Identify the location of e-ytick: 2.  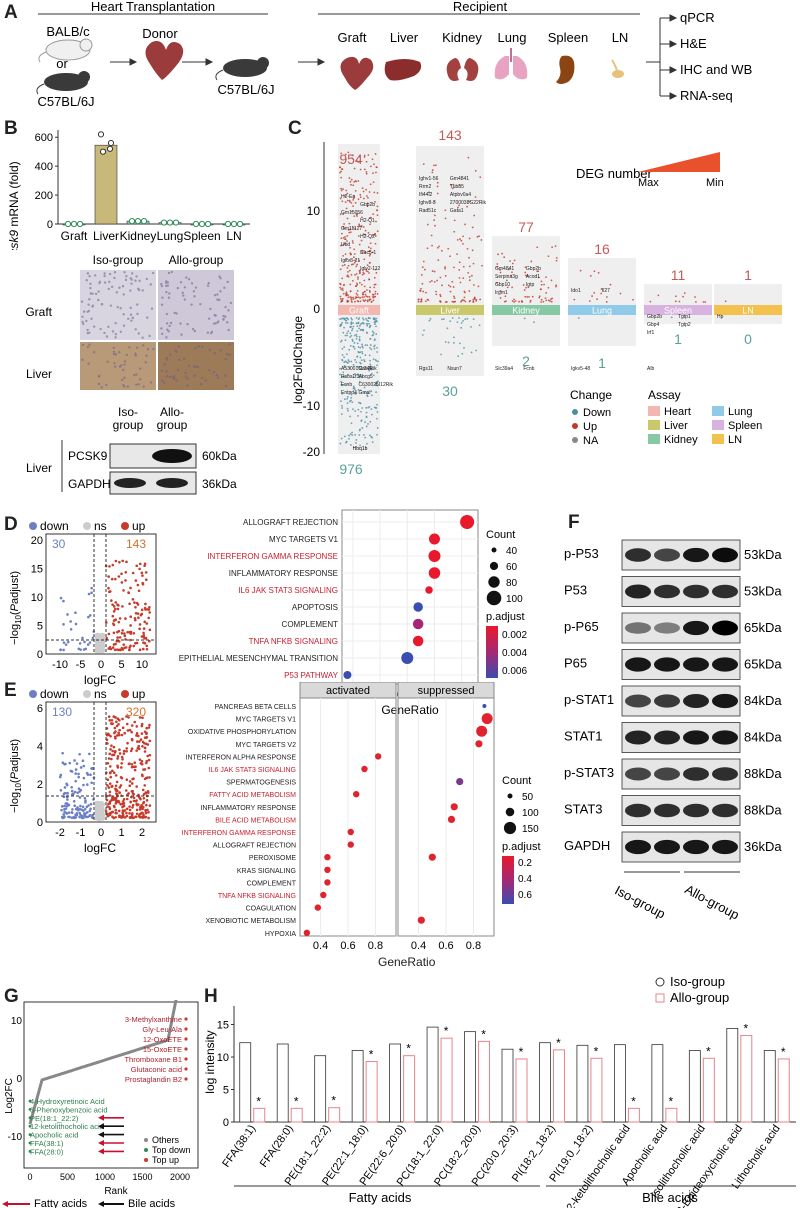
(40, 785).